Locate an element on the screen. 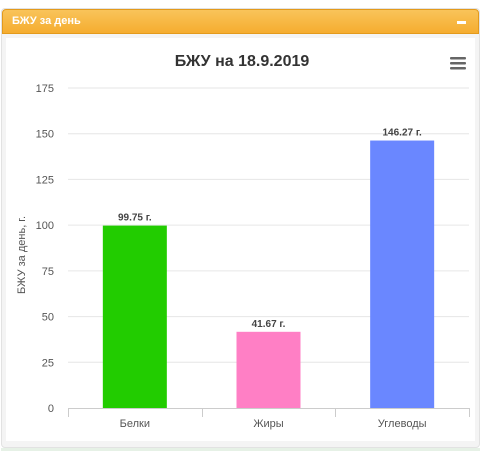 The width and height of the screenshot is (485, 457). y-tick-label: 25 is located at coordinates (48, 363).